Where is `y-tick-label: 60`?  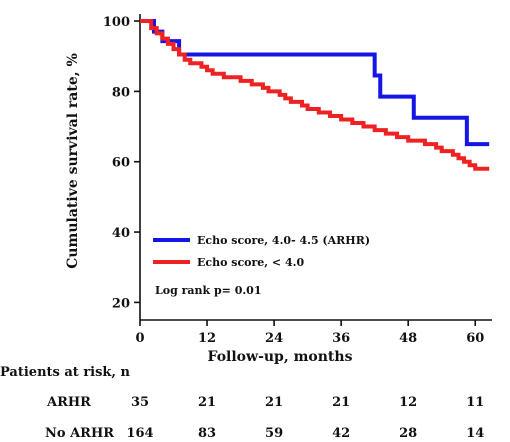 y-tick-label: 60 is located at coordinates (121, 163).